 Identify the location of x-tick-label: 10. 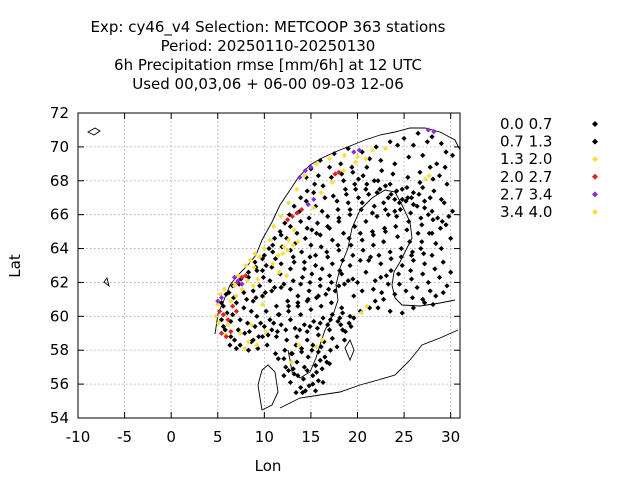
(264, 437).